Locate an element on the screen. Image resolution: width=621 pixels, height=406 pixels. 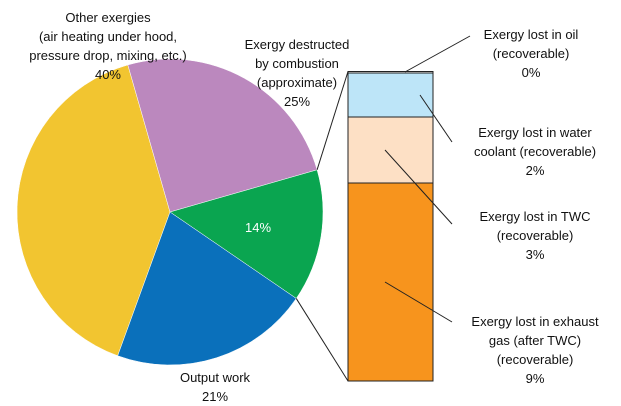
label-line: Output work is located at coordinates (215, 377).